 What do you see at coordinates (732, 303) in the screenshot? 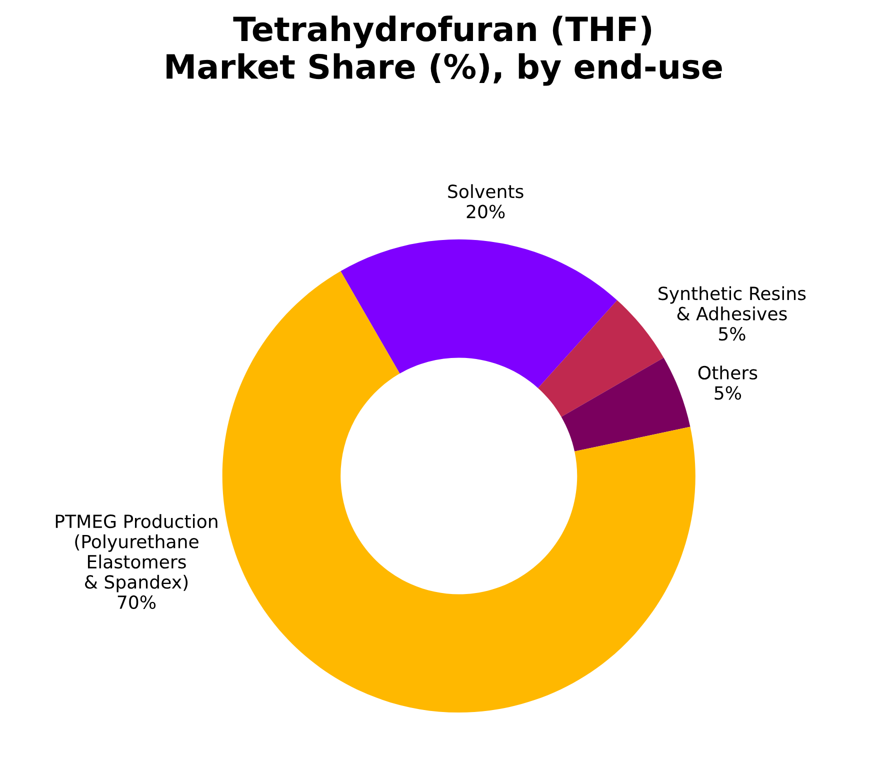
I see `slice-label: Synthetic Resins & Adhesives` at bounding box center [732, 303].